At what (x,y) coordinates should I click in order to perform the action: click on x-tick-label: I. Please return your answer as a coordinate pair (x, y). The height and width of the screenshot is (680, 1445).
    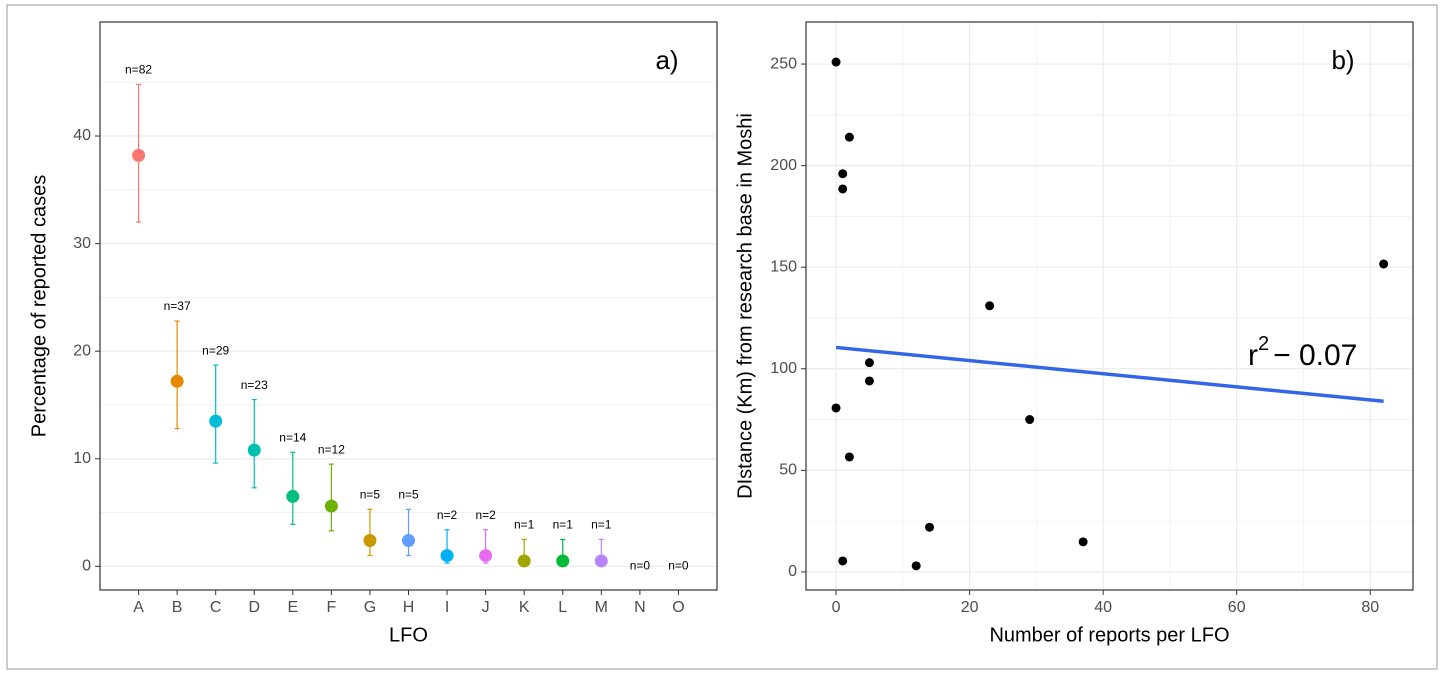
    Looking at the image, I should click on (447, 607).